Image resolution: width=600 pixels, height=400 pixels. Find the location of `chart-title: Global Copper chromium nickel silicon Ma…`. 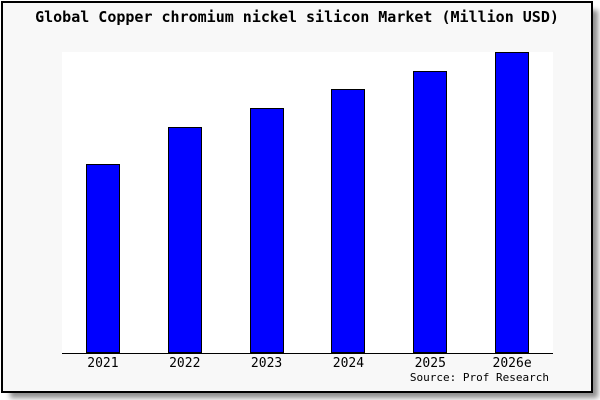

chart-title: Global Copper chromium nickel silicon Ma… is located at coordinates (297, 17).